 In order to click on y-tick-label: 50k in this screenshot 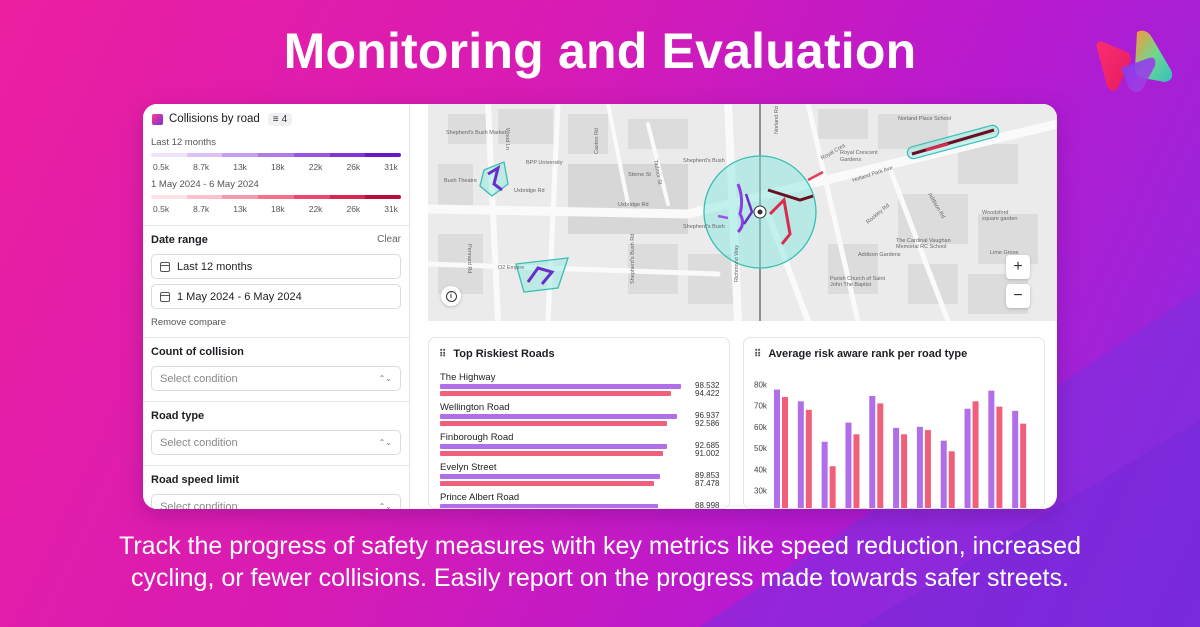, I will do `click(761, 448)`.